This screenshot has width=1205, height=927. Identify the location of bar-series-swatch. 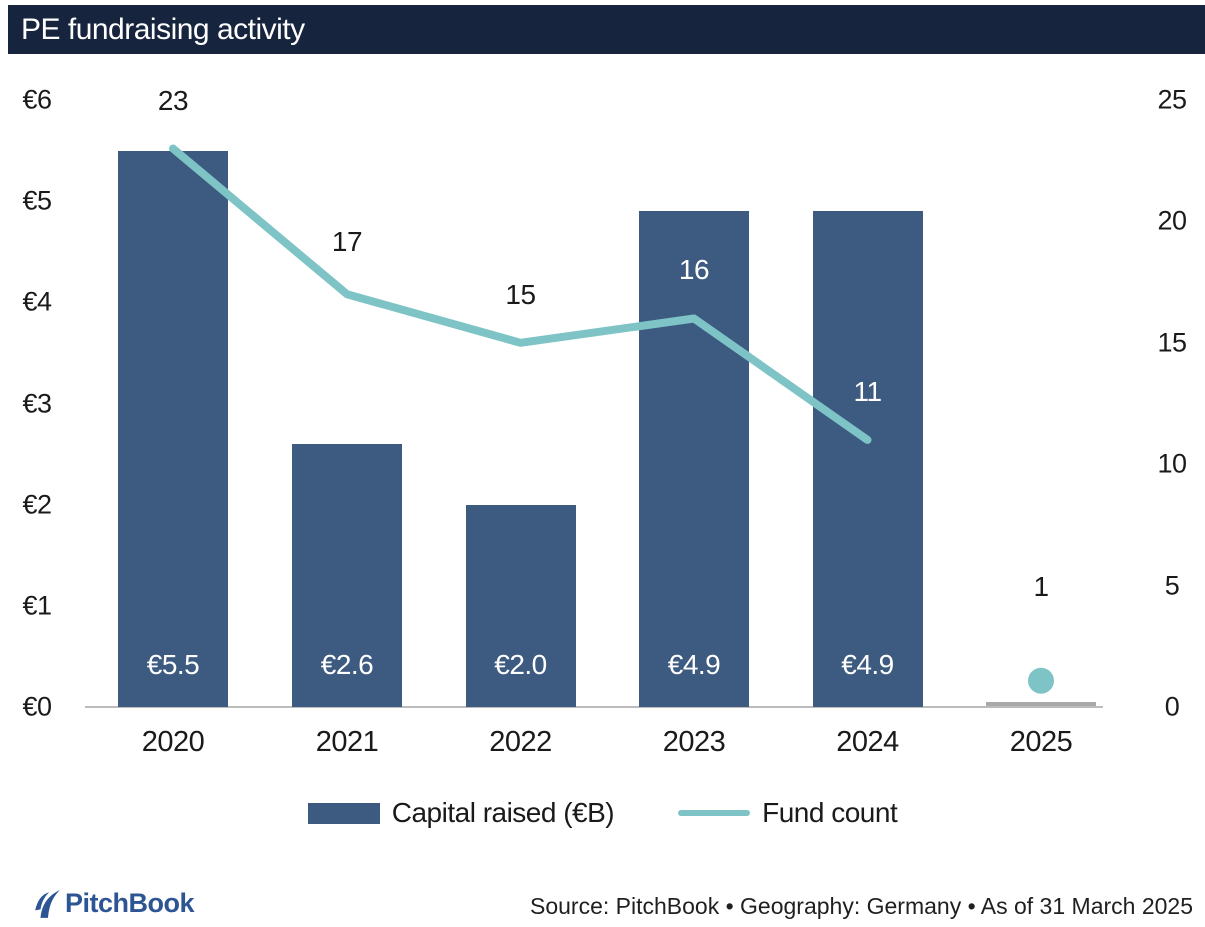
(343, 813).